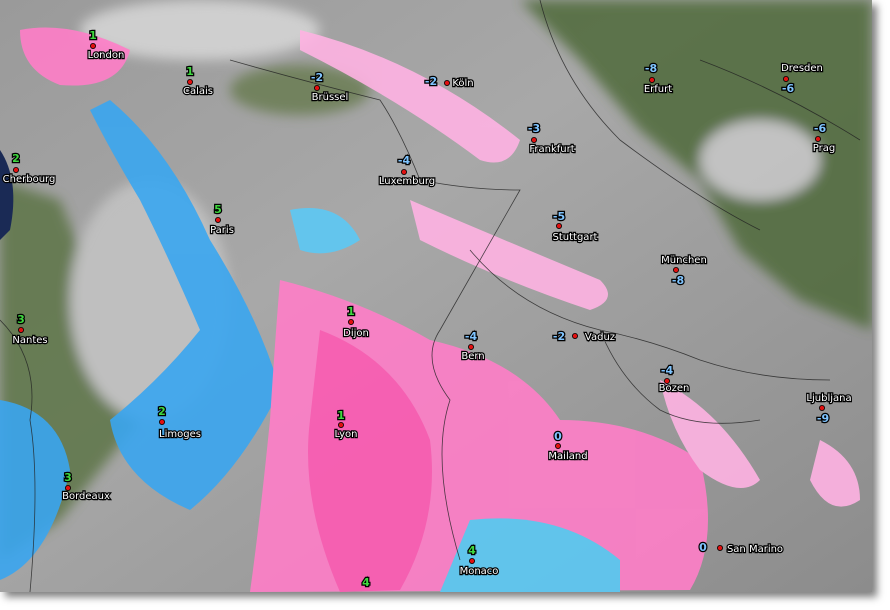  I want to click on city-name: Stuttgart, so click(575, 237).